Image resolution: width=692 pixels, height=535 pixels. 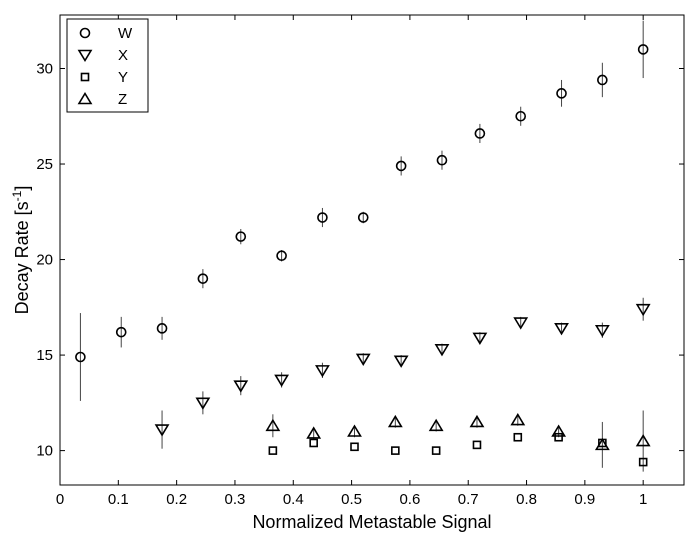 What do you see at coordinates (409, 499) in the screenshot?
I see `x-tick-label: 0.6` at bounding box center [409, 499].